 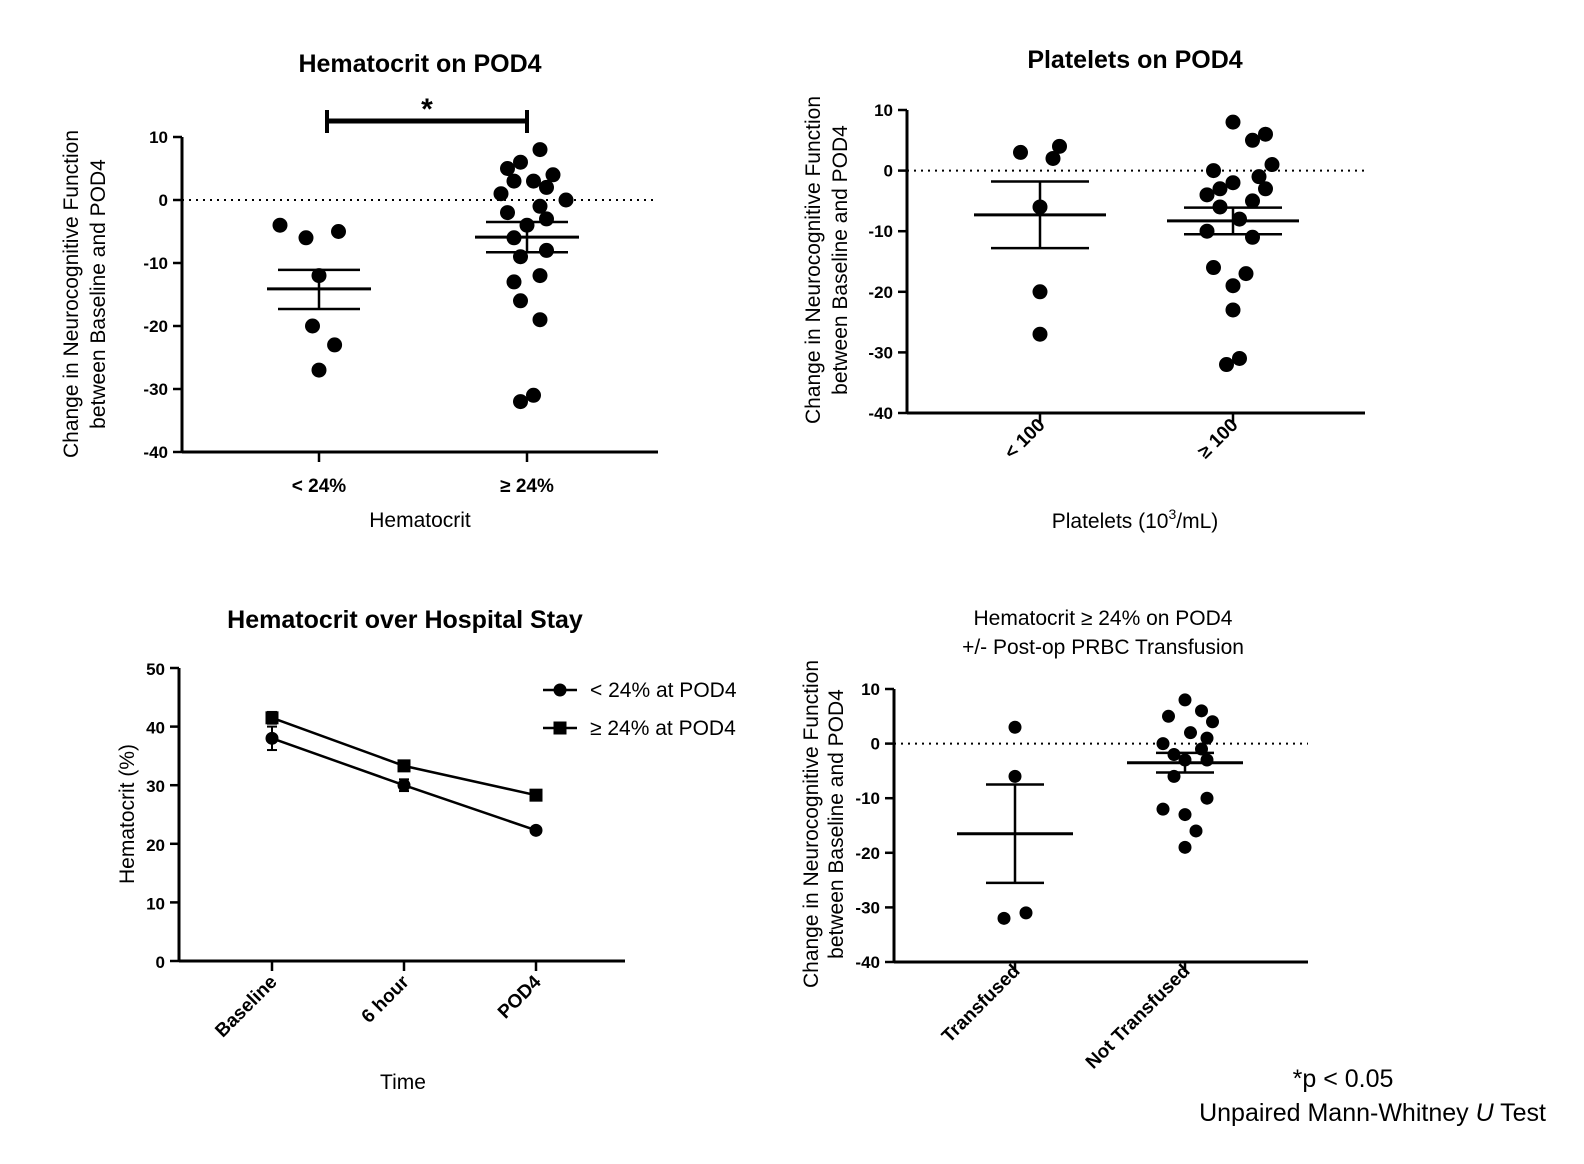 What do you see at coordinates (127, 814) in the screenshot?
I see `y-axis-label: Hematocrit (%)` at bounding box center [127, 814].